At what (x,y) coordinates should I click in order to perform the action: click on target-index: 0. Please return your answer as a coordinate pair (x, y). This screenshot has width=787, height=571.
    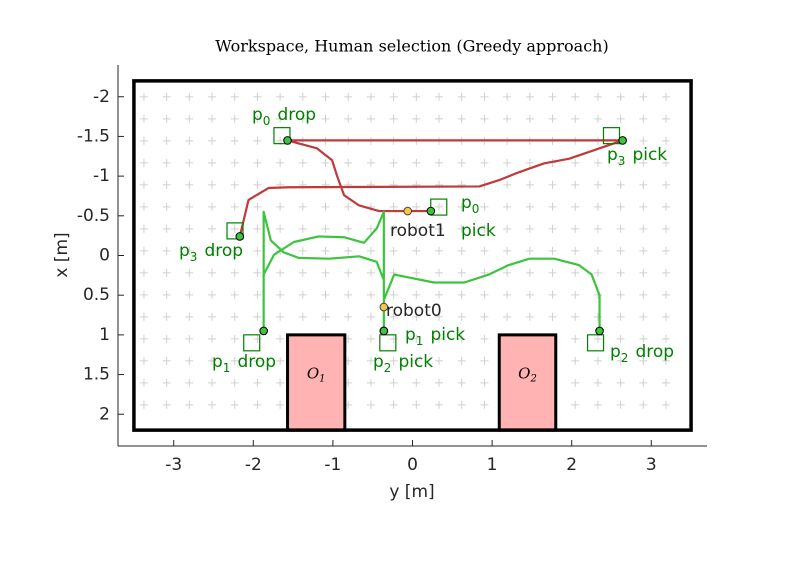
    Looking at the image, I should click on (476, 209).